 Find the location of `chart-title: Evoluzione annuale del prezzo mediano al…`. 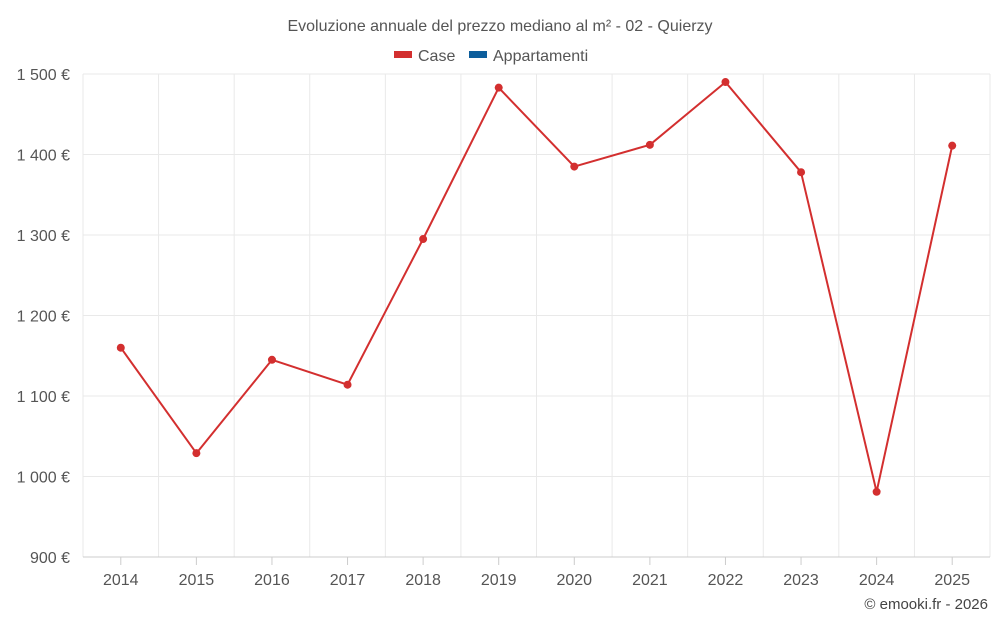

chart-title: Evoluzione annuale del prezzo mediano al… is located at coordinates (499, 26).